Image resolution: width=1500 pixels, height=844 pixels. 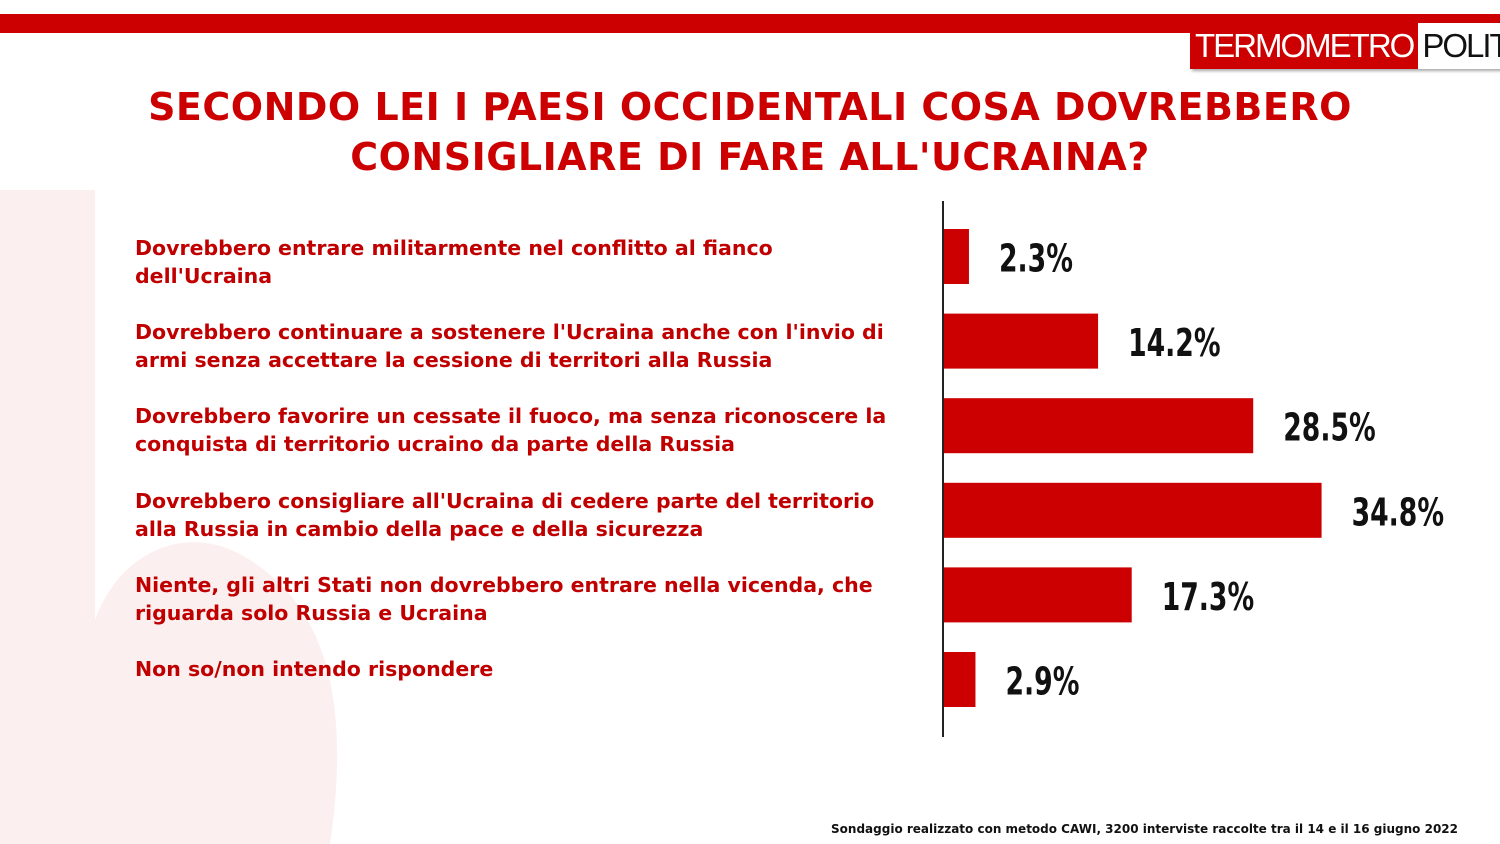 I want to click on brand-logo-left: TERMOMETRO, so click(x=1304, y=46).